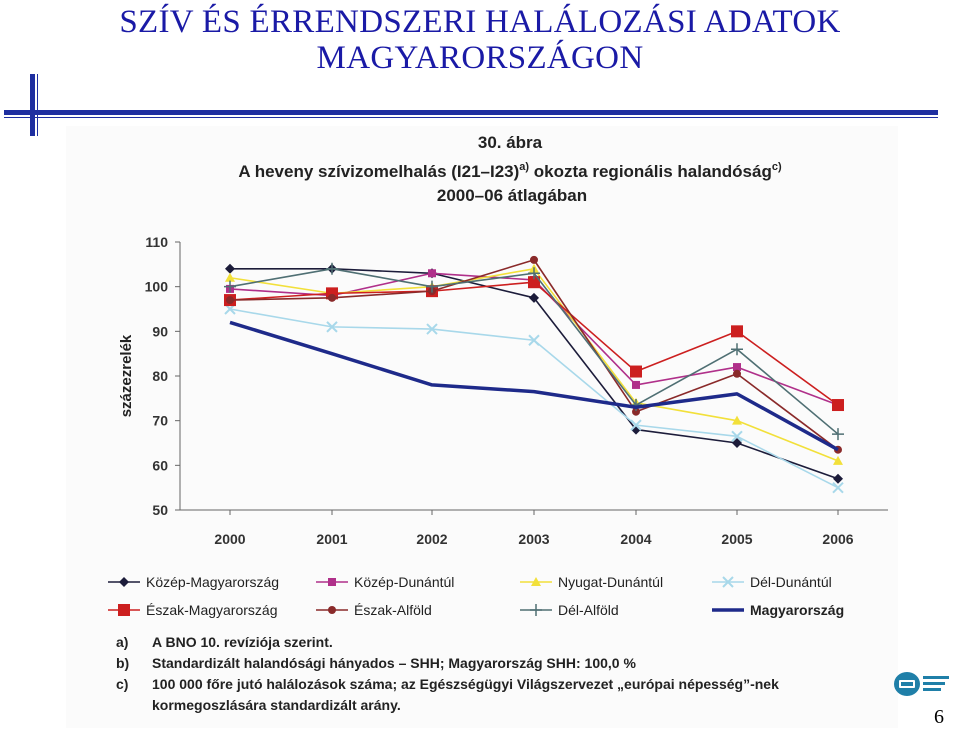 The width and height of the screenshot is (960, 730). What do you see at coordinates (242, 642) in the screenshot?
I see `footnote-text: A BNO 10. revíziója szerint.` at bounding box center [242, 642].